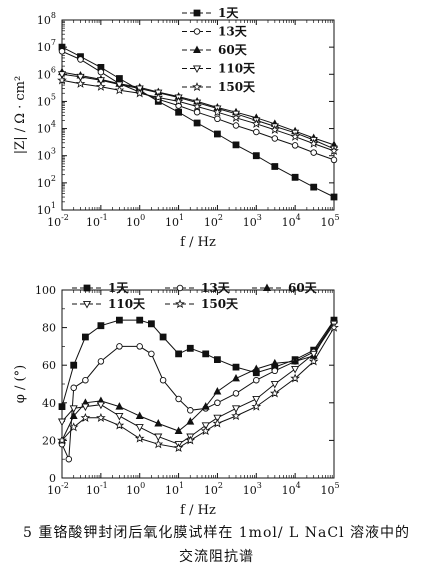  What do you see at coordinates (198, 242) in the screenshot?
I see `x-axis-label: f / Hz` at bounding box center [198, 242].